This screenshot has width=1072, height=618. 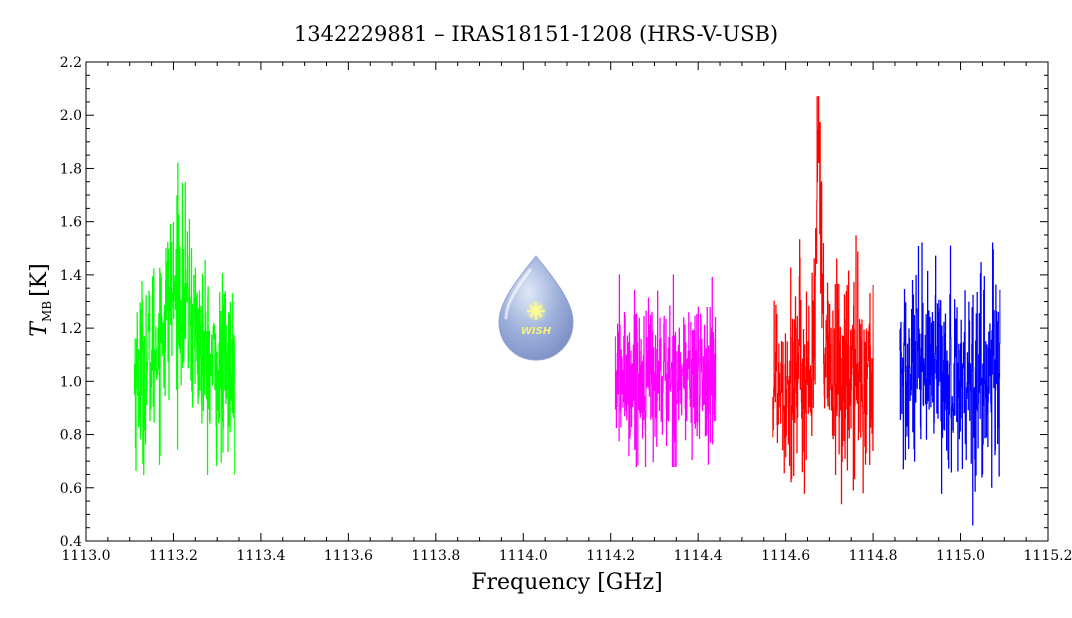 What do you see at coordinates (536, 311) in the screenshot?
I see `star-icon` at bounding box center [536, 311].